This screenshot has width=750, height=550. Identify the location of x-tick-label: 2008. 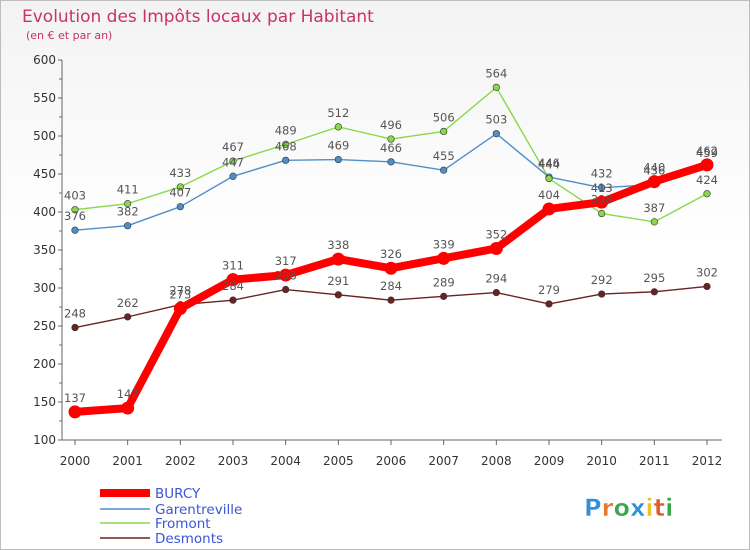
(496, 461).